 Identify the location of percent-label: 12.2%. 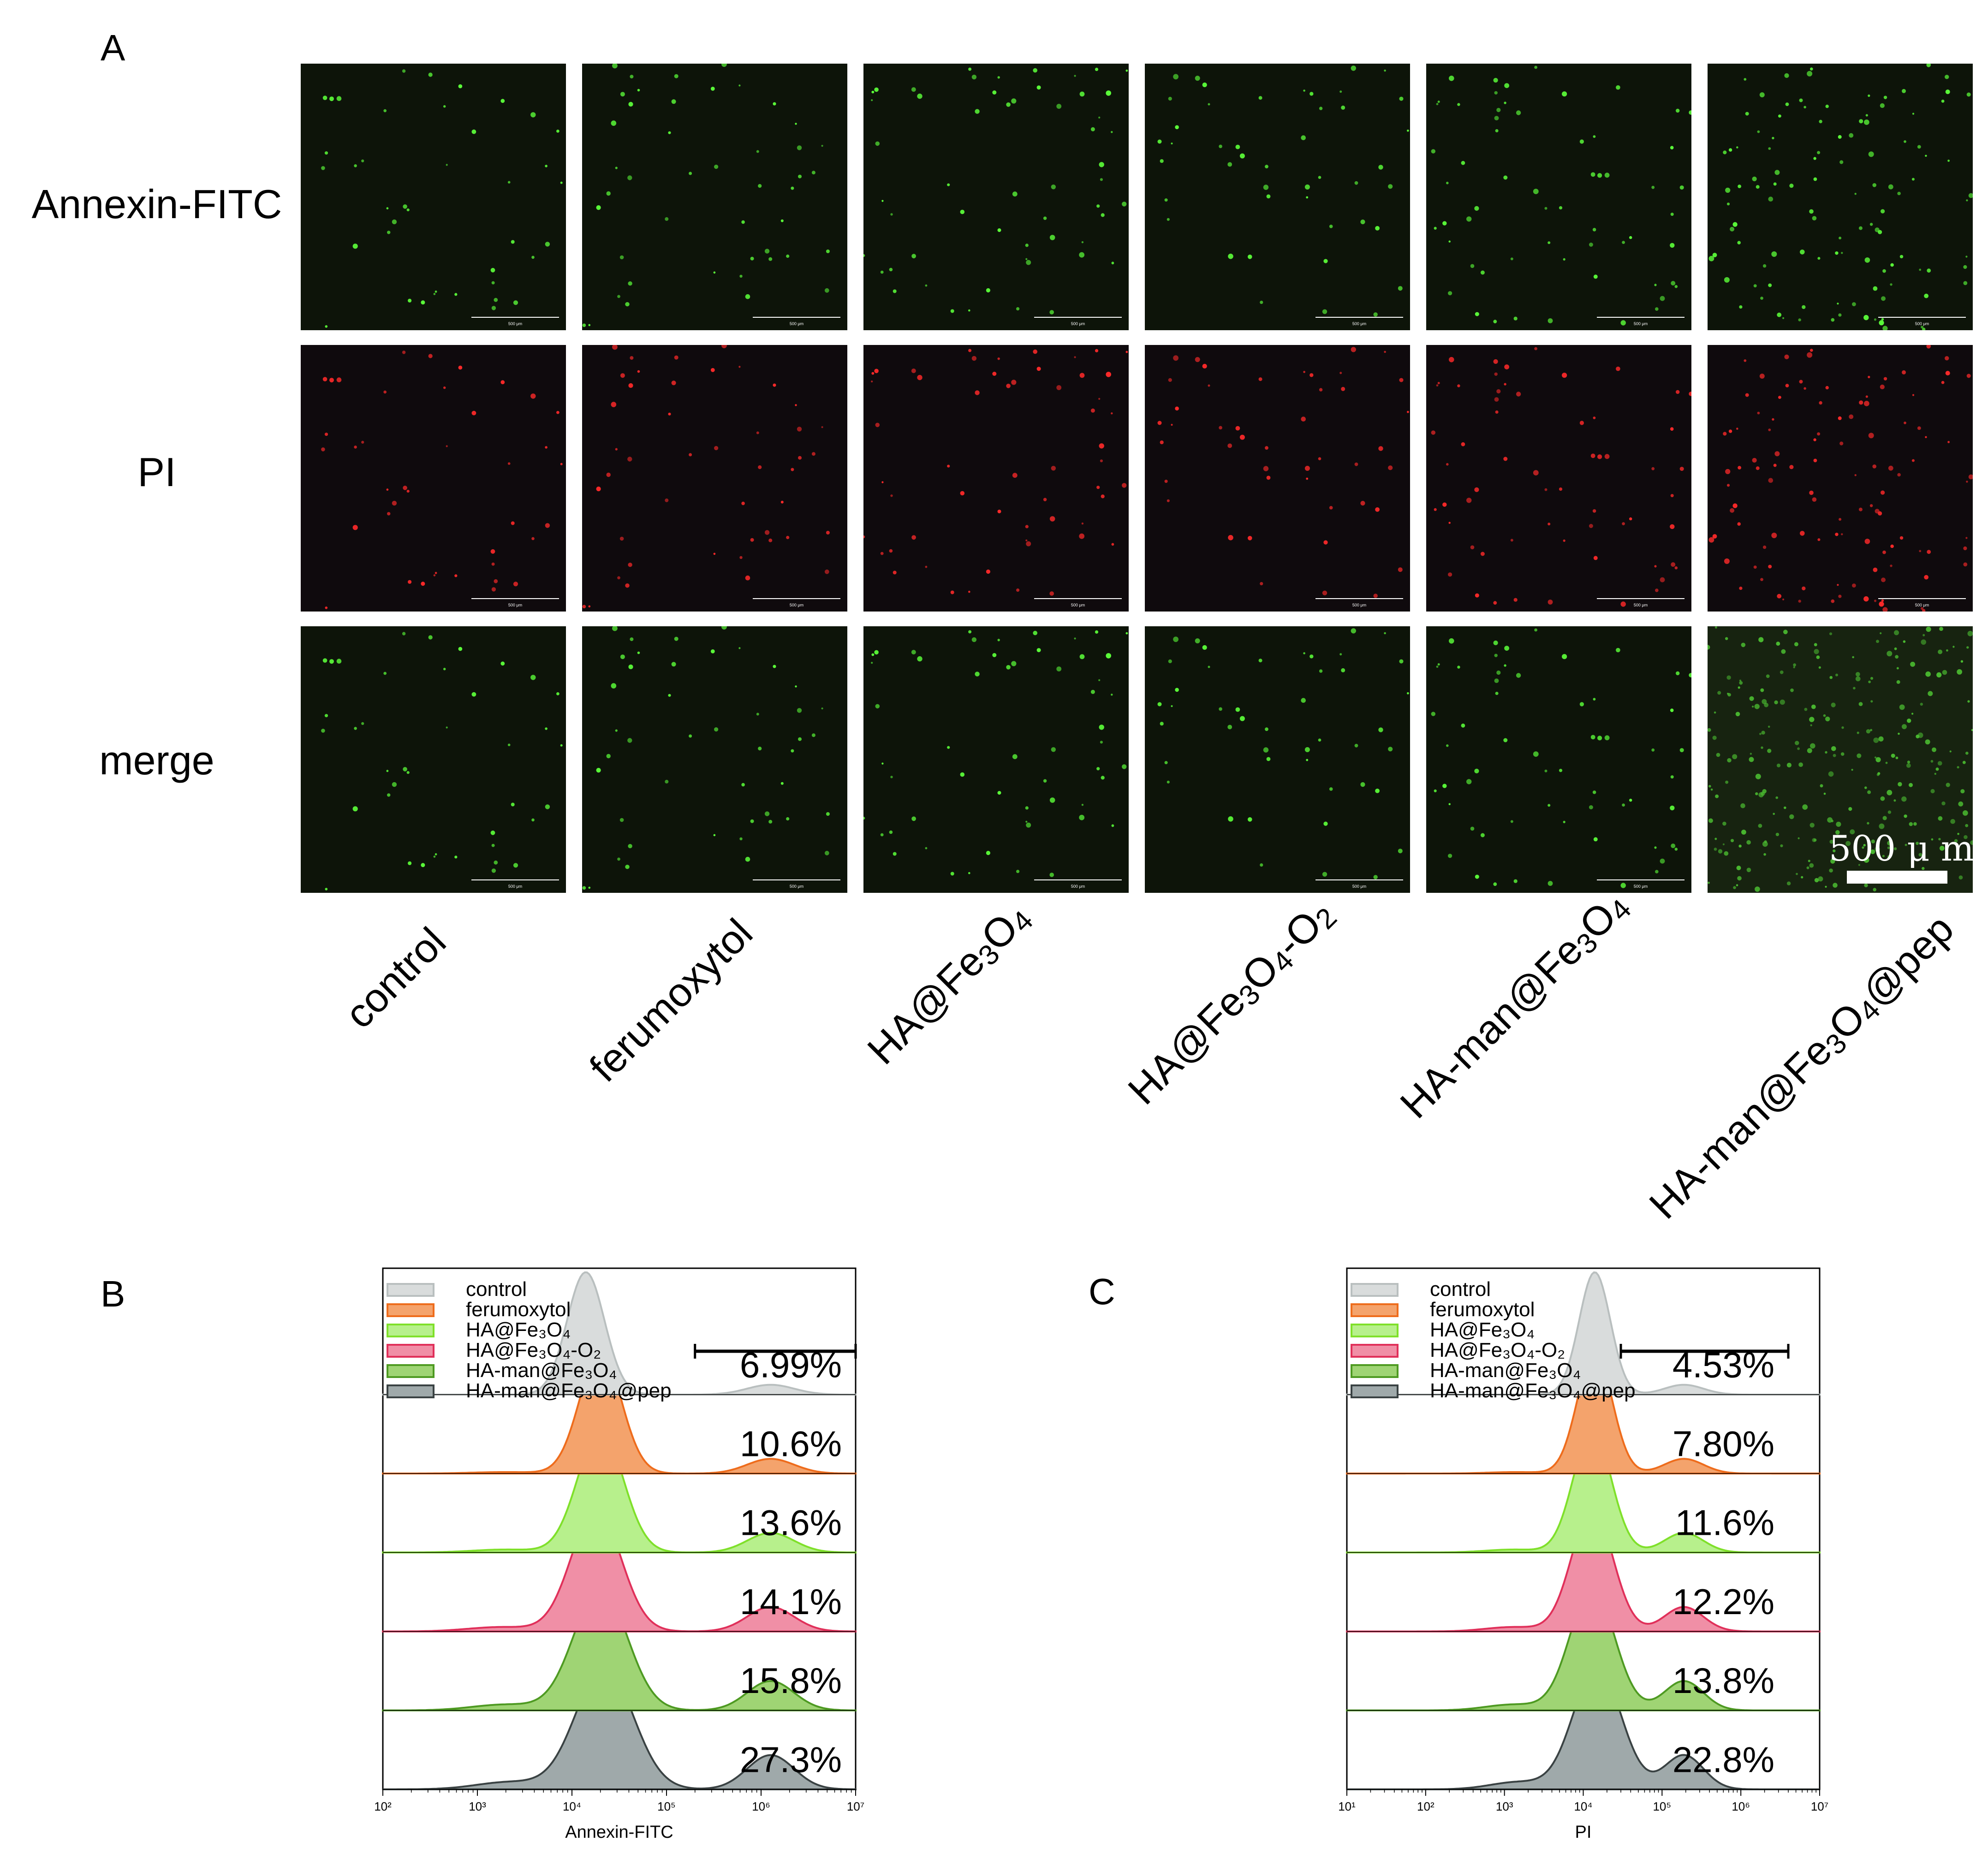
(1723, 1601).